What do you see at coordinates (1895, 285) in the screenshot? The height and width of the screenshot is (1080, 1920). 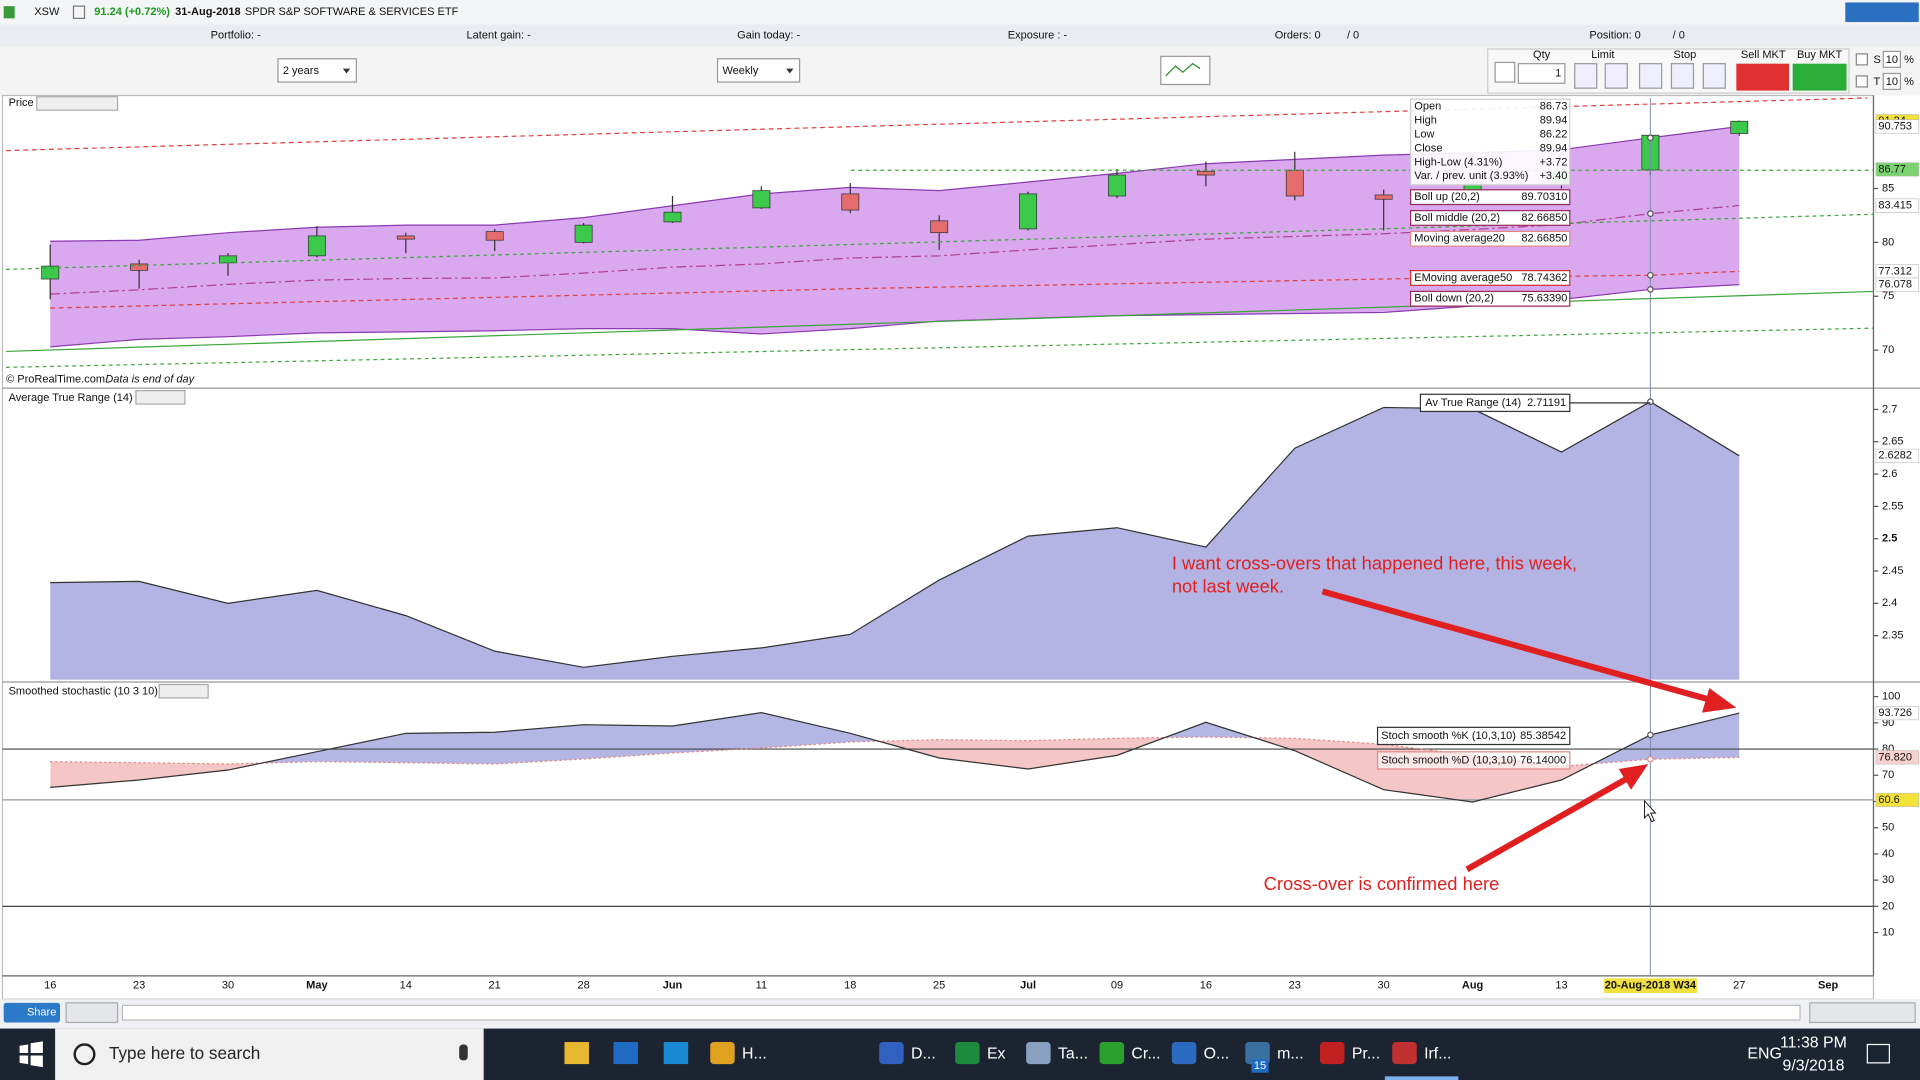 I see `level-label: 76.078` at bounding box center [1895, 285].